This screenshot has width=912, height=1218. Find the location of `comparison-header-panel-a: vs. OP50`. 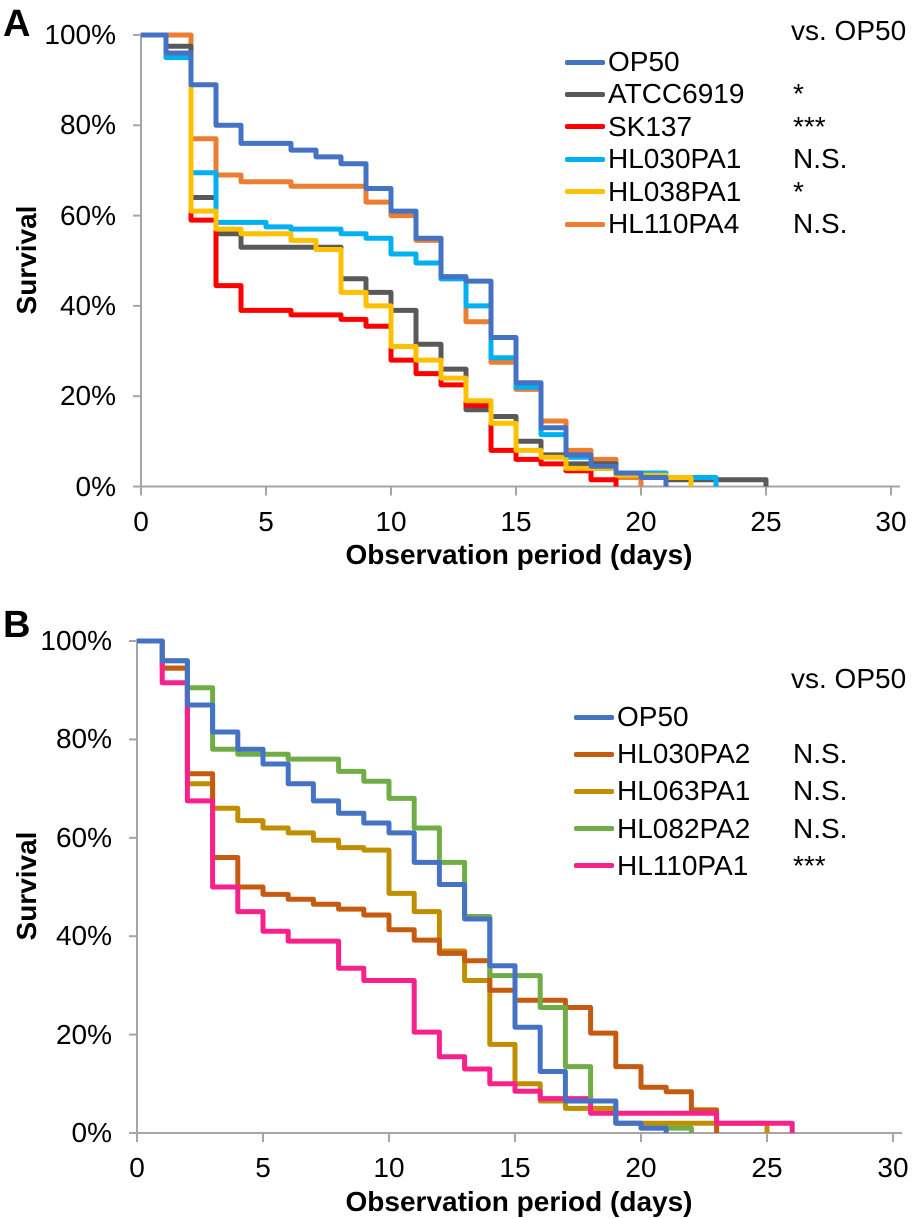

comparison-header-panel-a: vs. OP50 is located at coordinates (849, 30).